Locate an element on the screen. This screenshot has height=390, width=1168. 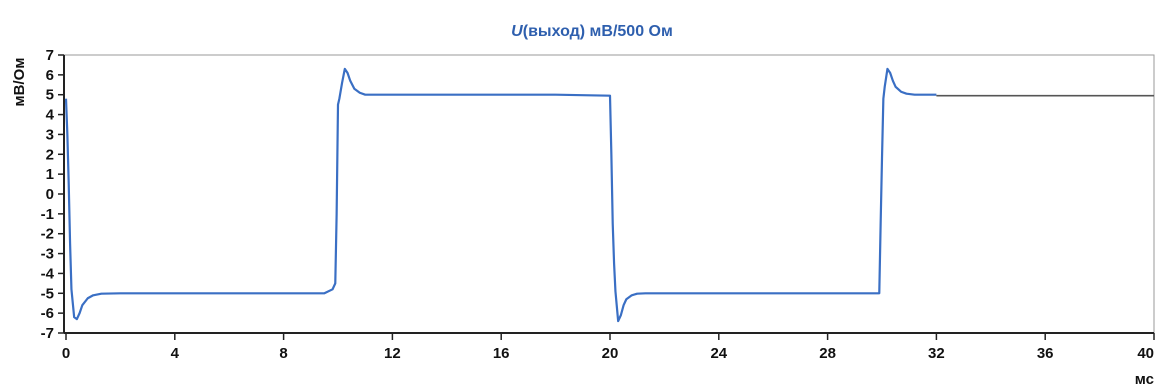
y-tick-label: 2 is located at coordinates (50, 154).